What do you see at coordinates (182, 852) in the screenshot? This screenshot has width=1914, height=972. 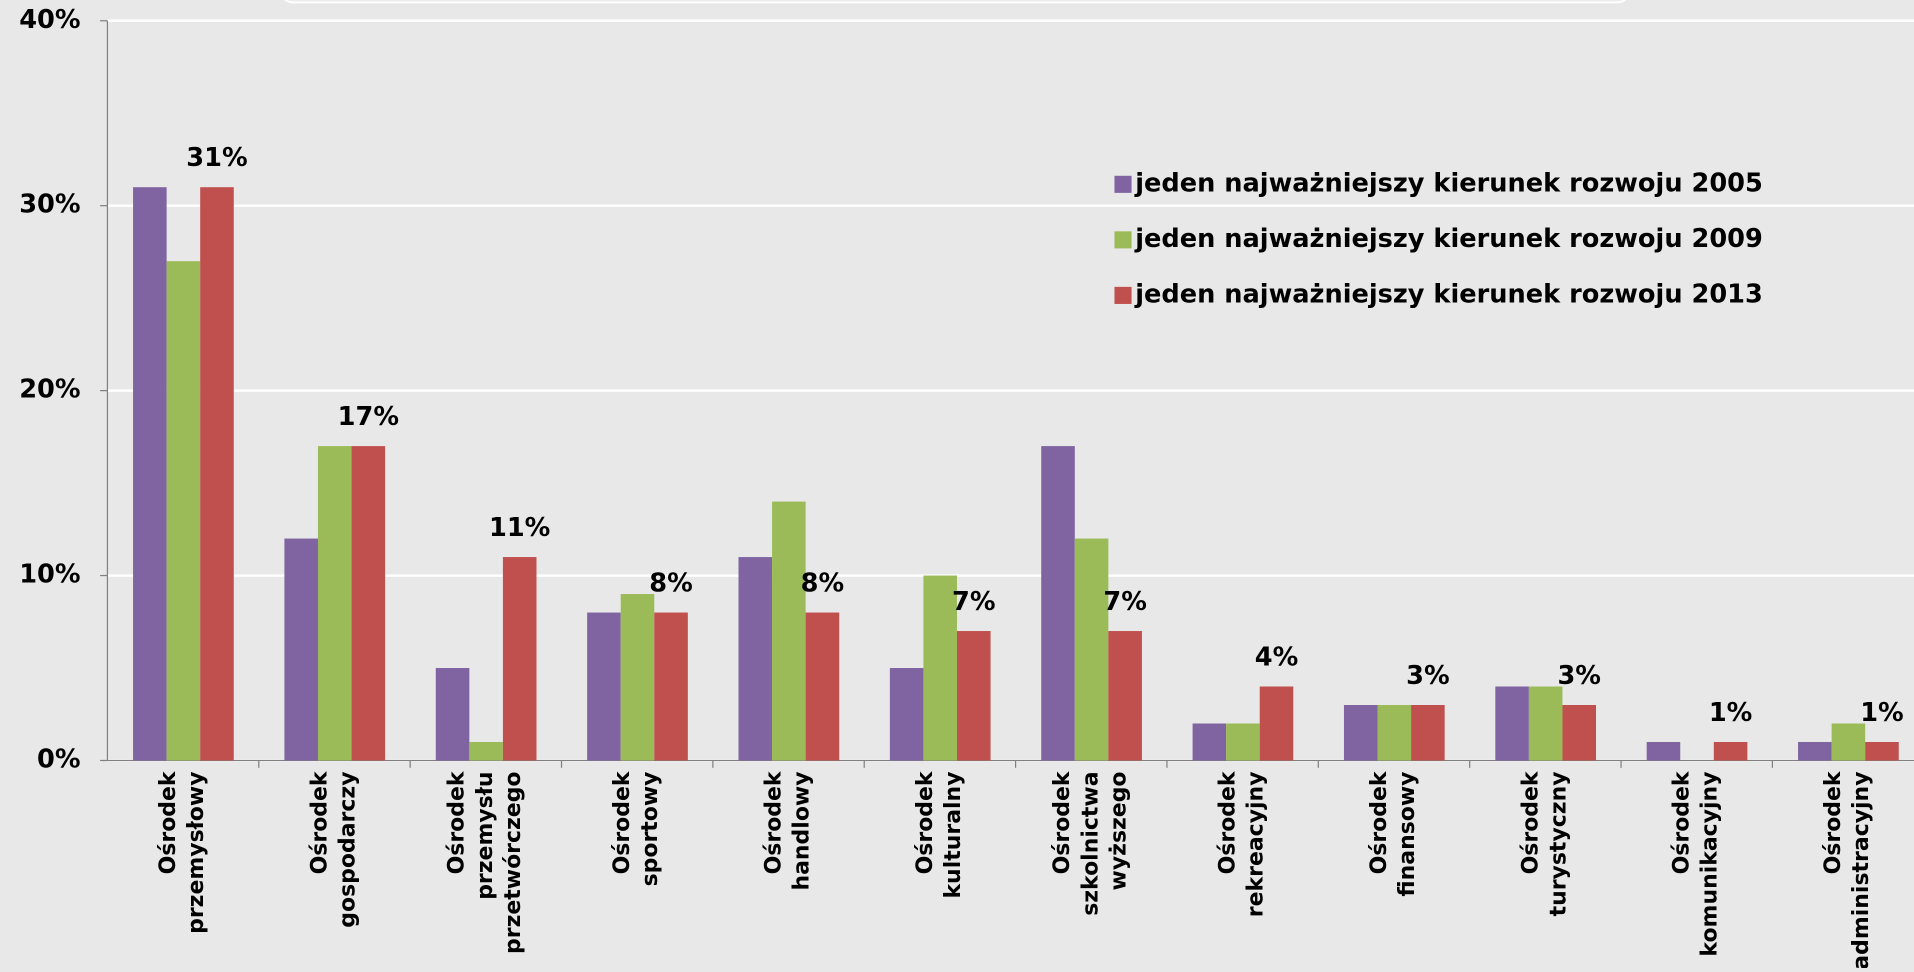 I see `x-tick-label: Ośrodek przemysłowy` at bounding box center [182, 852].